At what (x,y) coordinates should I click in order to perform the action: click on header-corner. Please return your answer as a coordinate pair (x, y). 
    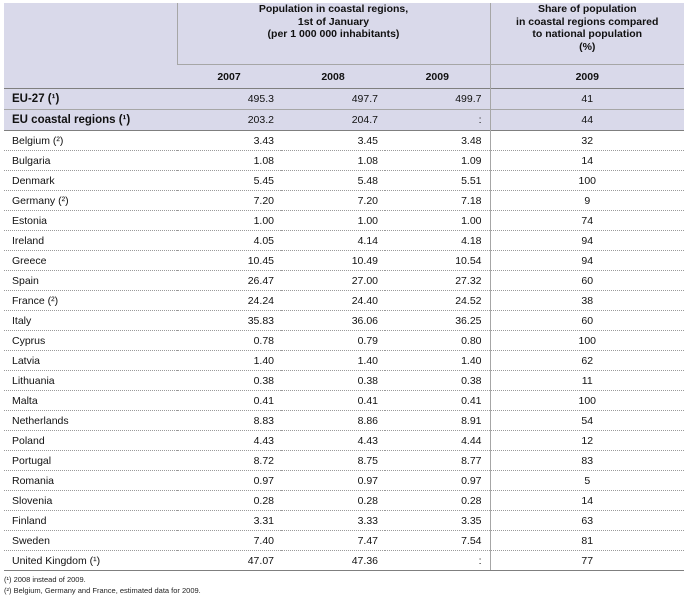
    Looking at the image, I should click on (90, 34).